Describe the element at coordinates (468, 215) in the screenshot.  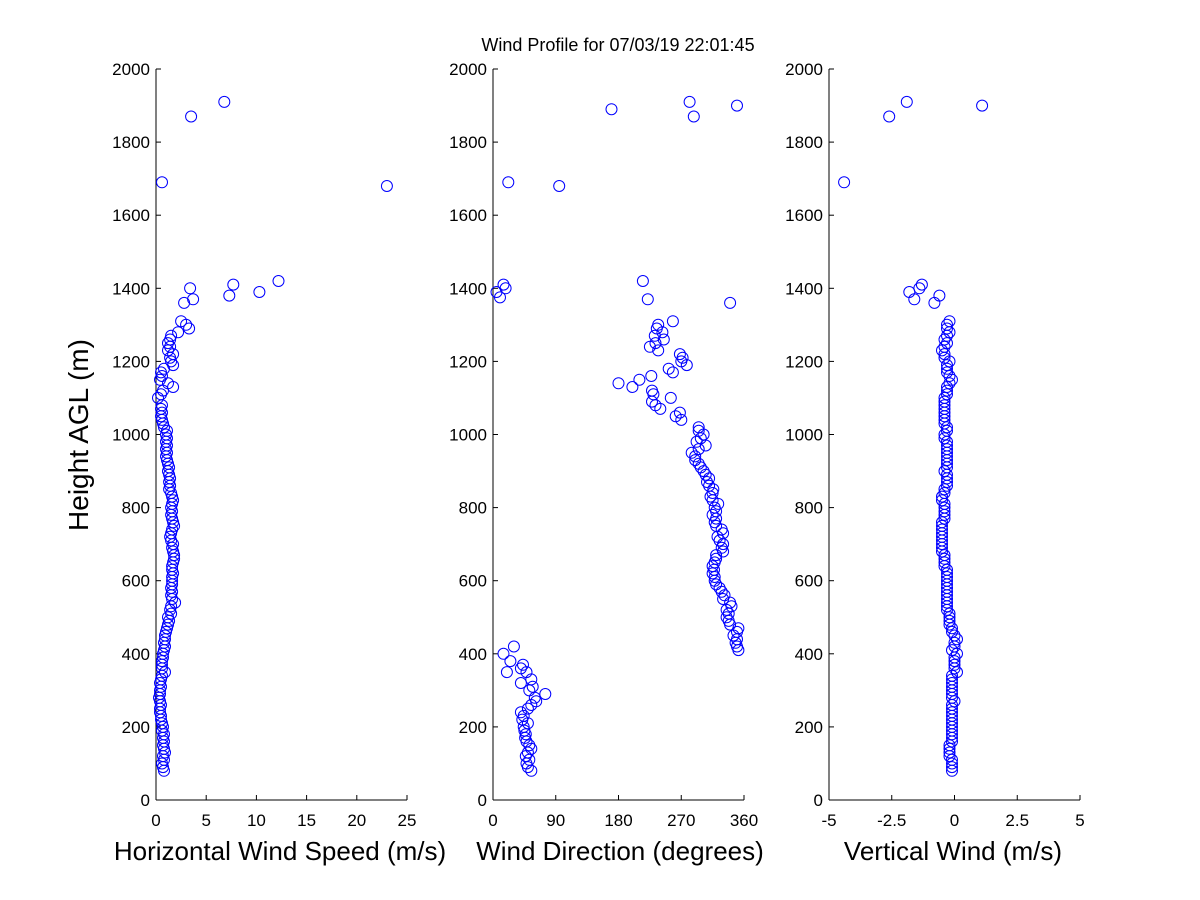
I see `y-tick-label: 1600` at that location.